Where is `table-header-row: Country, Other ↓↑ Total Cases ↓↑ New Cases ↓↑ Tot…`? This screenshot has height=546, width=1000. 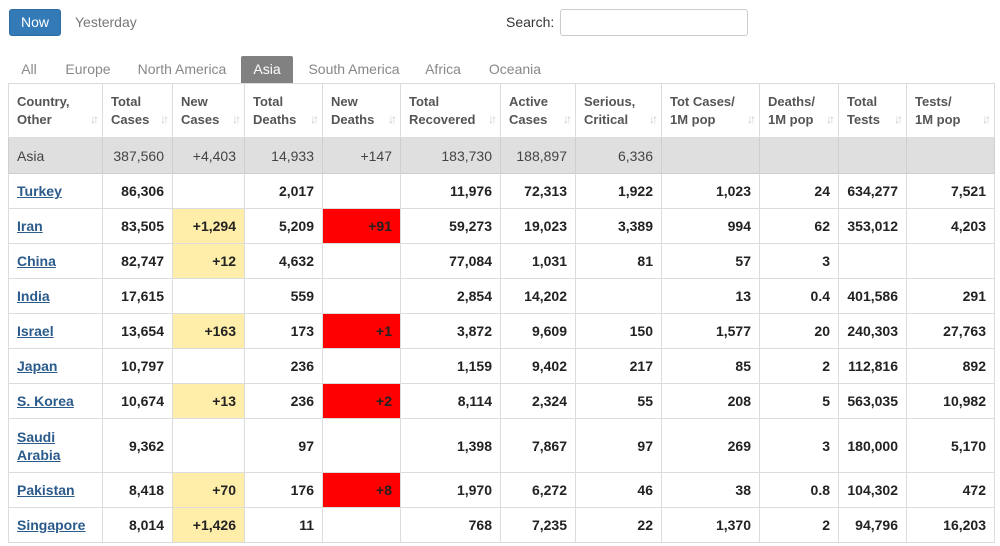 table-header-row: Country, Other ↓↑ Total Cases ↓↑ New Cases ↓↑ Tot… is located at coordinates (501, 110).